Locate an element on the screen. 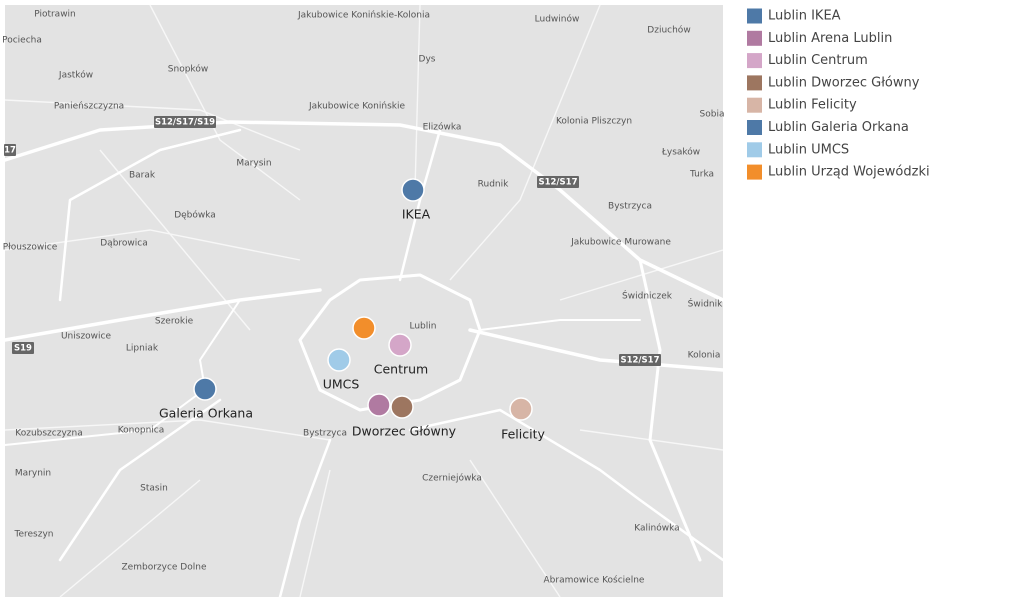 This screenshot has height=605, width=1025. place-label: Piotrawin is located at coordinates (55, 15).